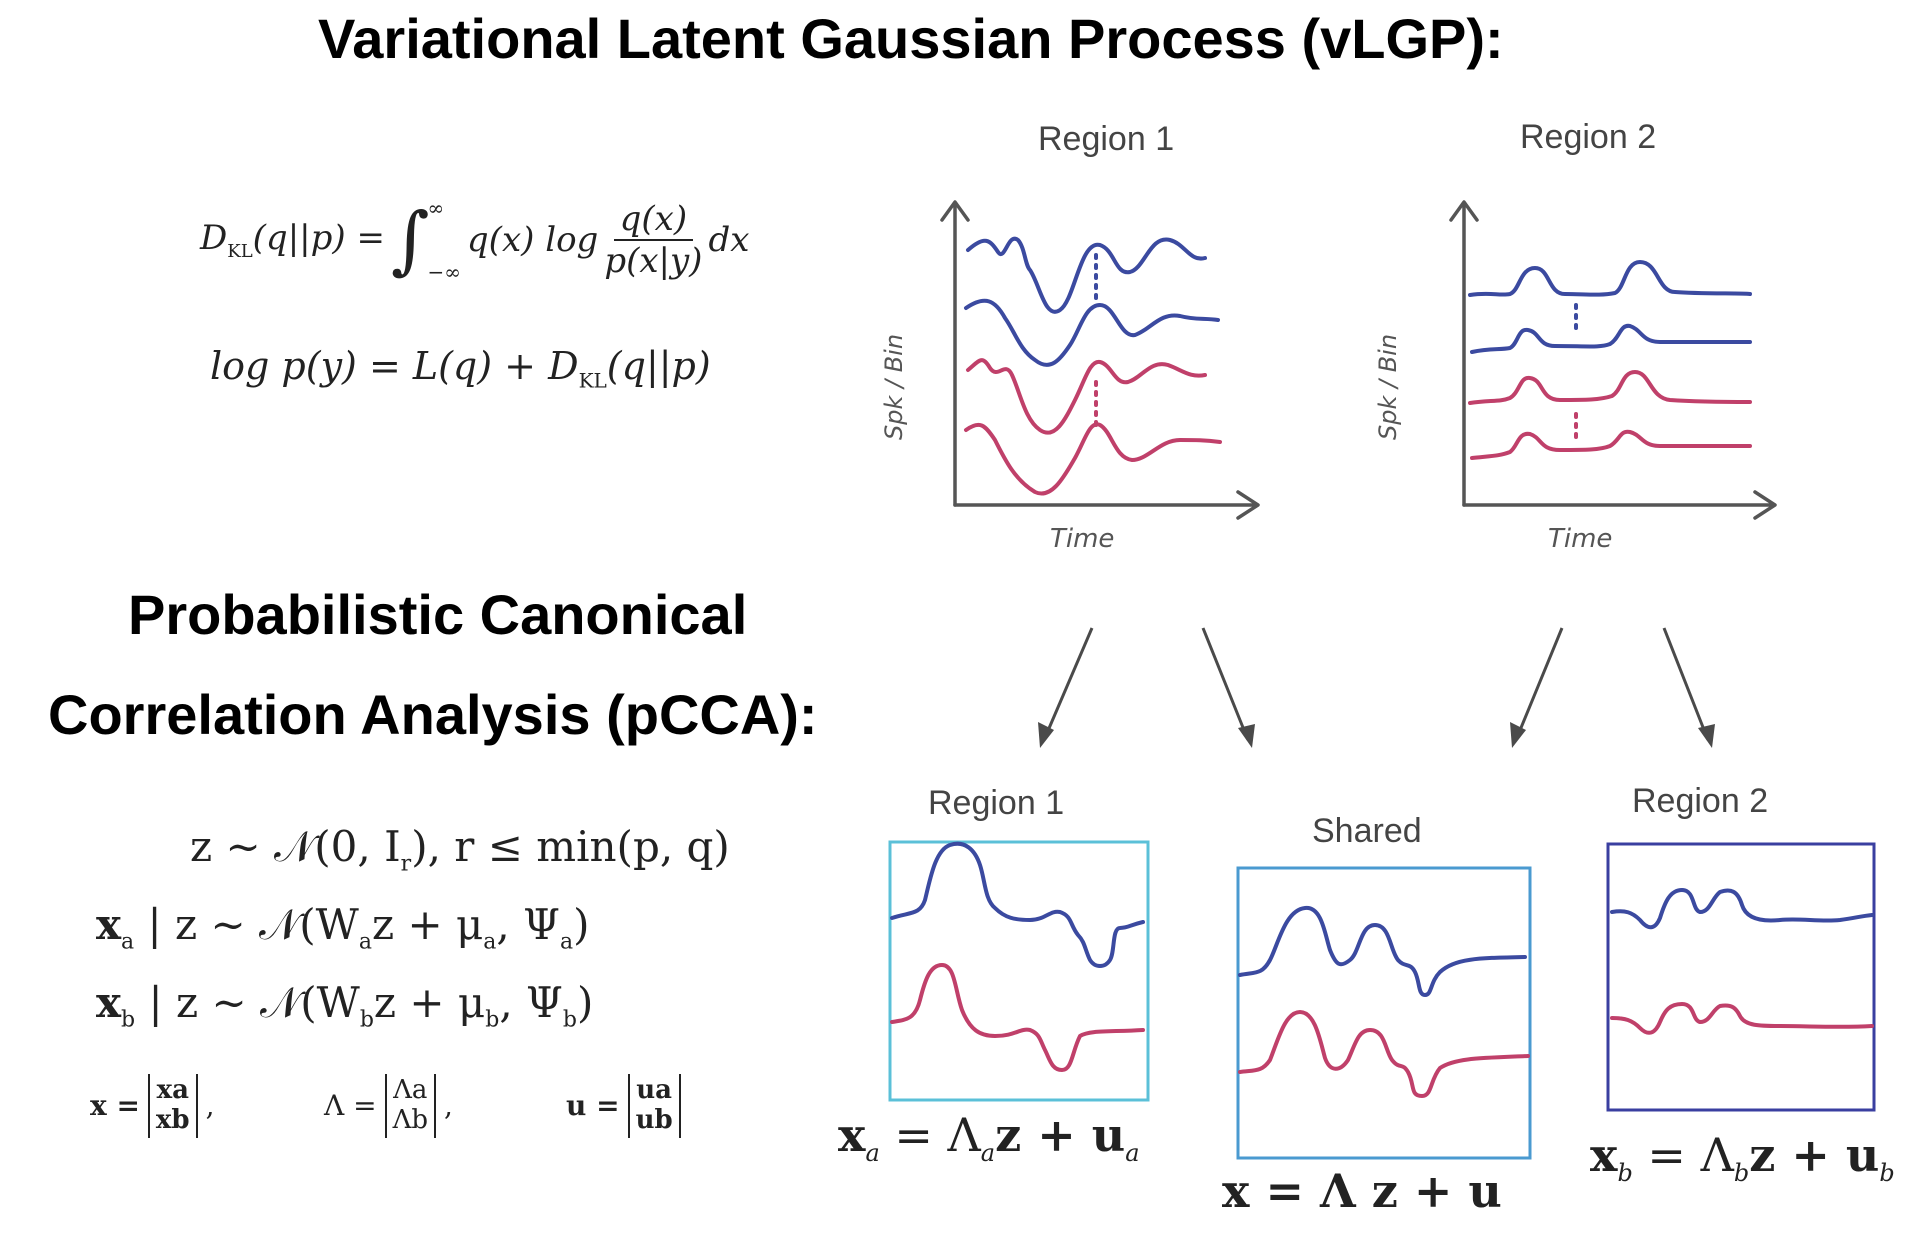 This screenshot has height=1256, width=1924. I want to click on stacked-lambda-definition: Λ = Λa Λb ,, so click(388, 1106).